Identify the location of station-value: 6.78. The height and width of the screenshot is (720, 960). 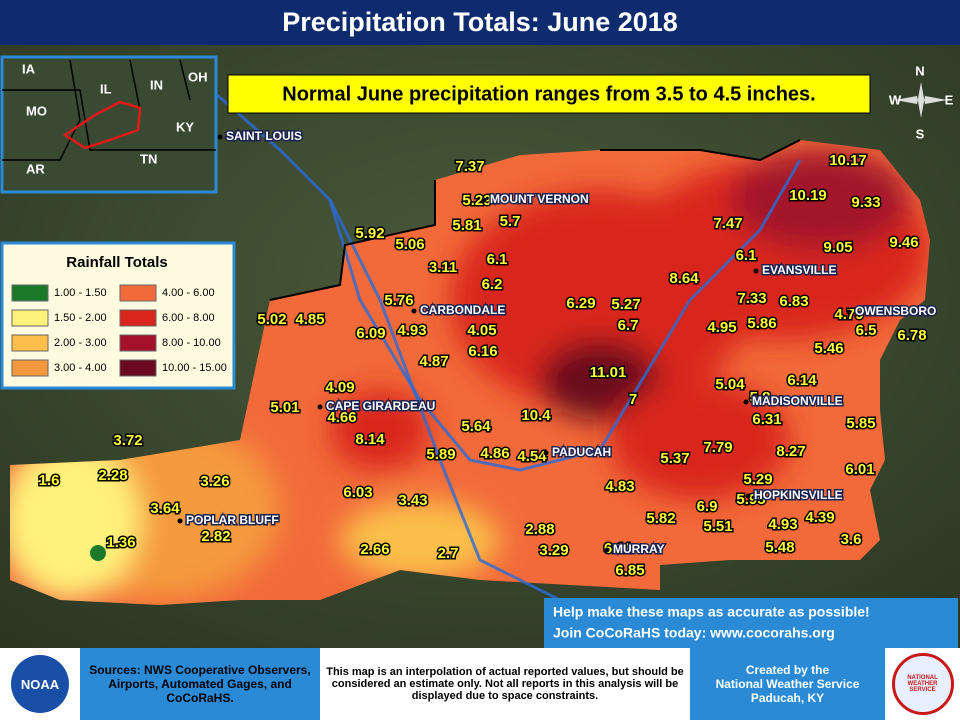
(911, 335).